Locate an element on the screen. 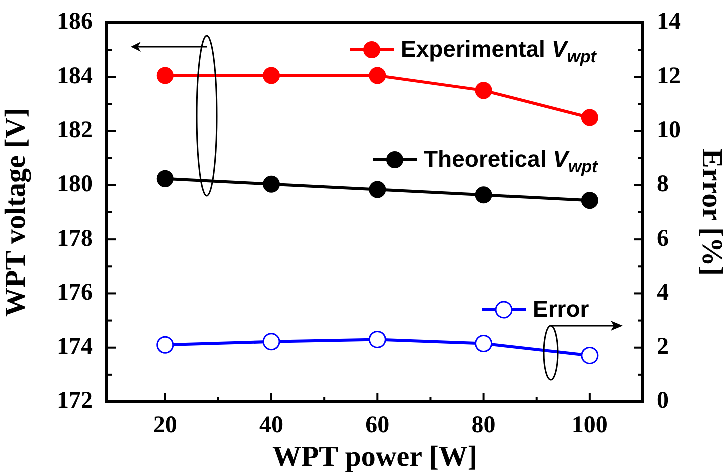  y2-tick-label: 14 is located at coordinates (669, 22).